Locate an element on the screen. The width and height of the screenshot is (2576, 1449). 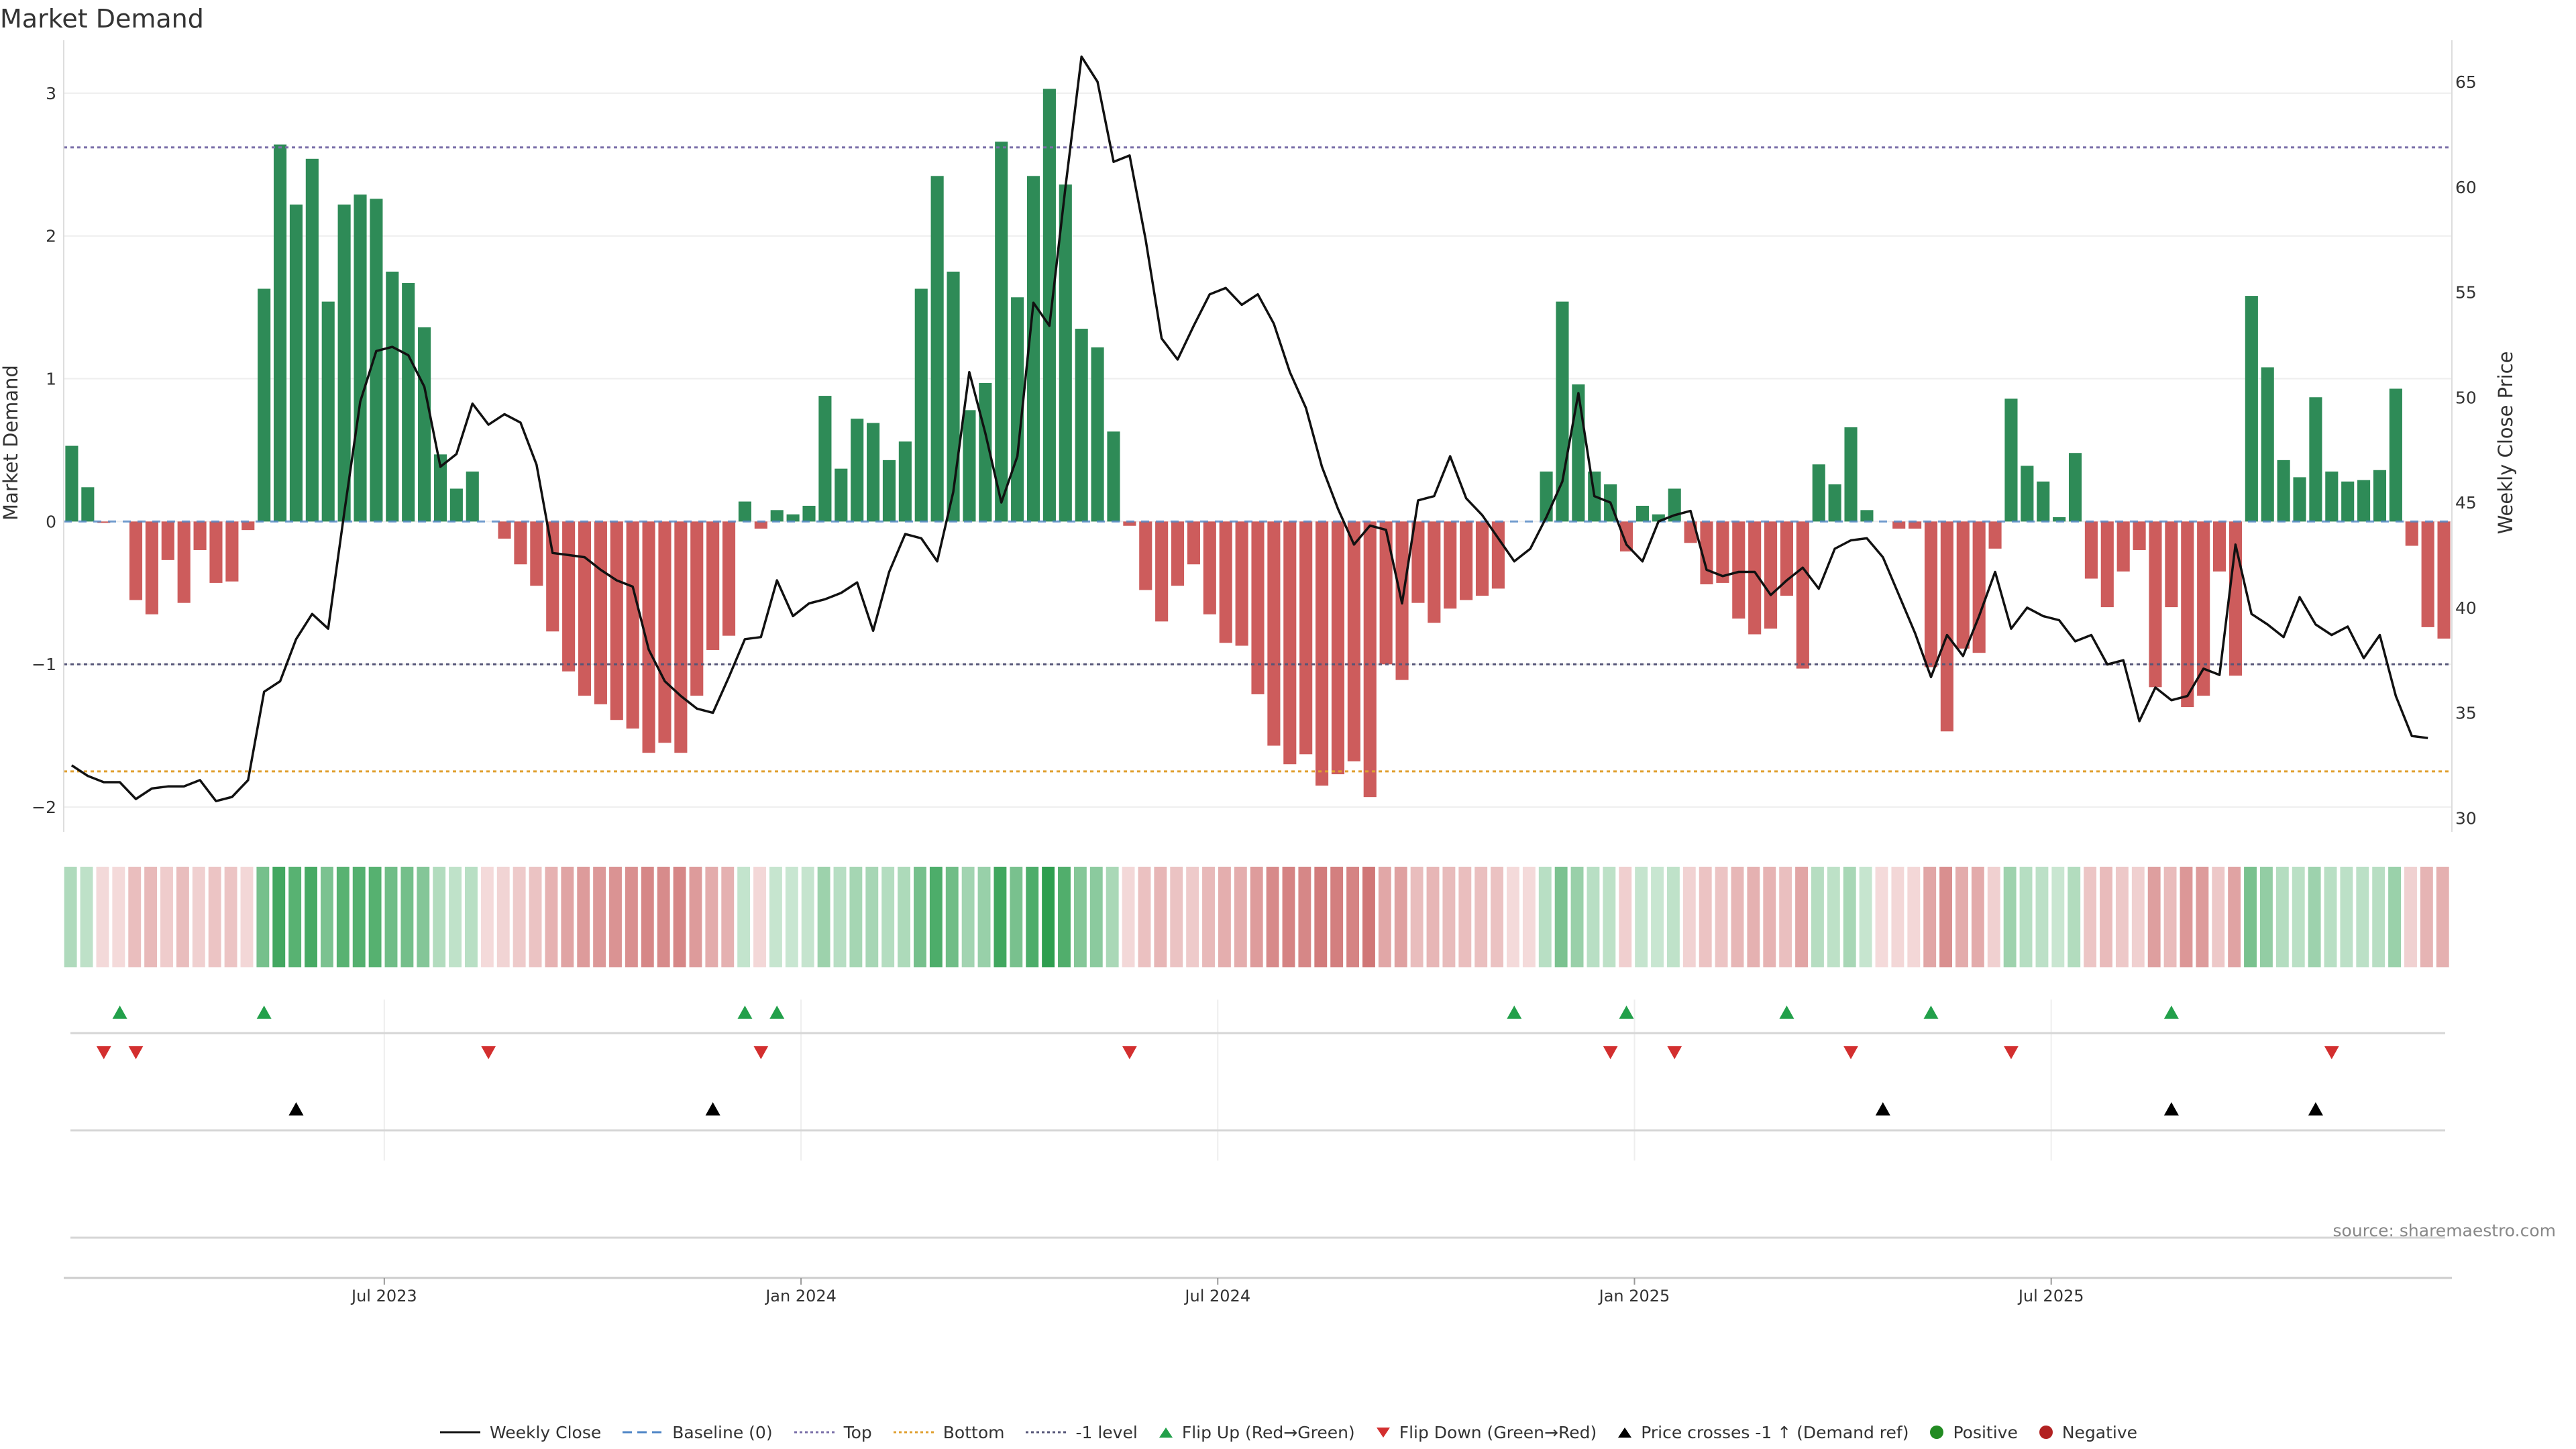
legend-negative: Negative is located at coordinates (2087, 1432).